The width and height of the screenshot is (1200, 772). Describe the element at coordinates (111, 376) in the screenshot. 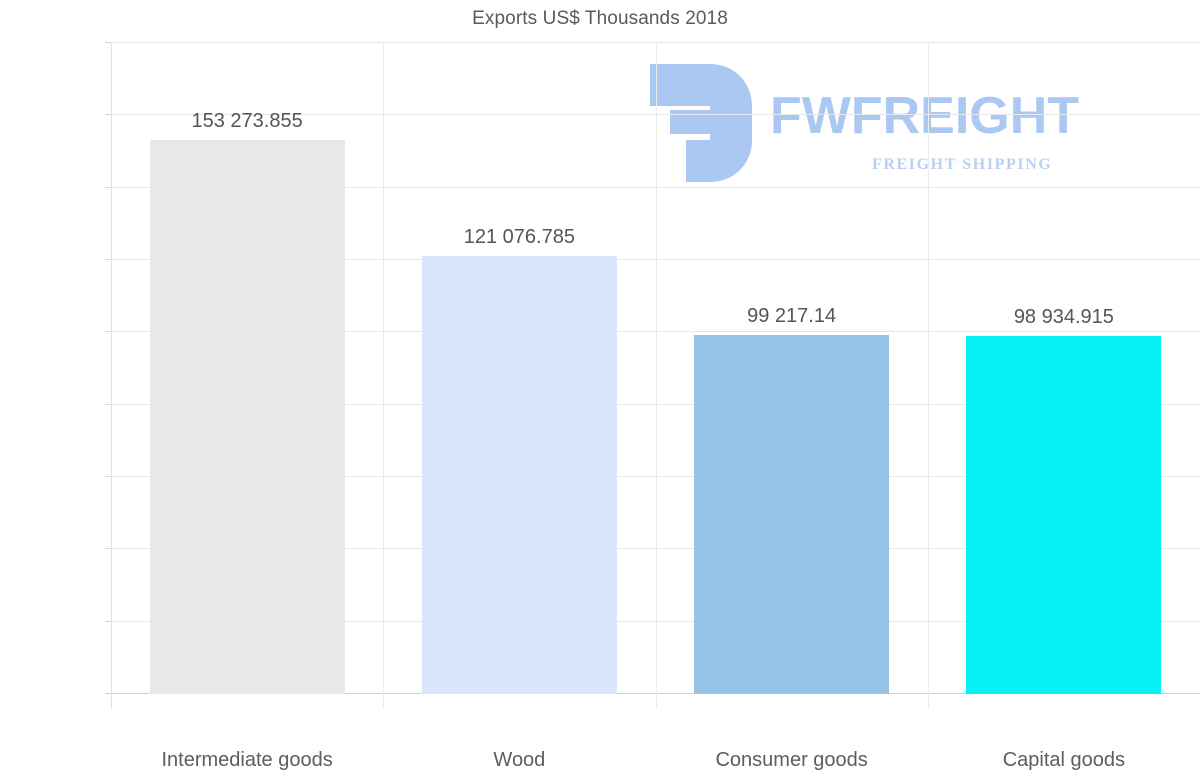

I see `y-axis-line` at that location.